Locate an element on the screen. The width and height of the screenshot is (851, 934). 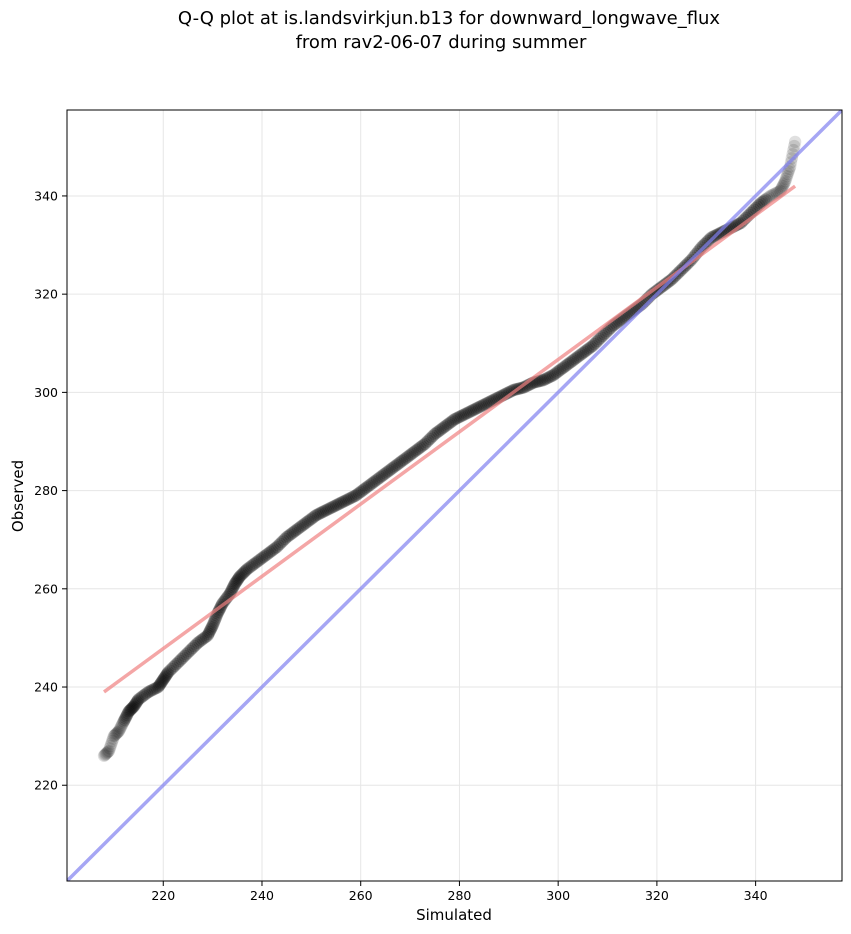
y-axis-label: Observed is located at coordinates (18, 496).